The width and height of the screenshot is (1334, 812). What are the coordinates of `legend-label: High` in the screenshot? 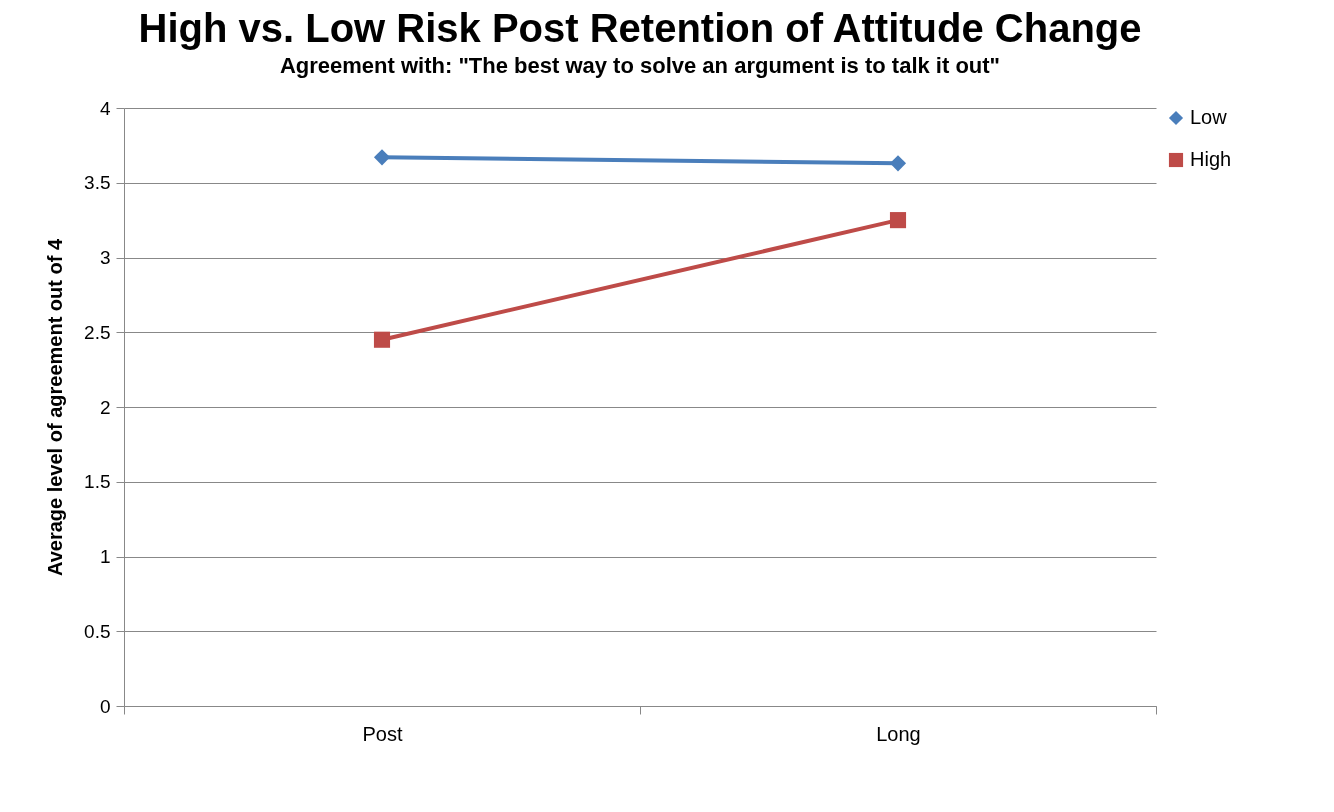 It's located at (1211, 159).